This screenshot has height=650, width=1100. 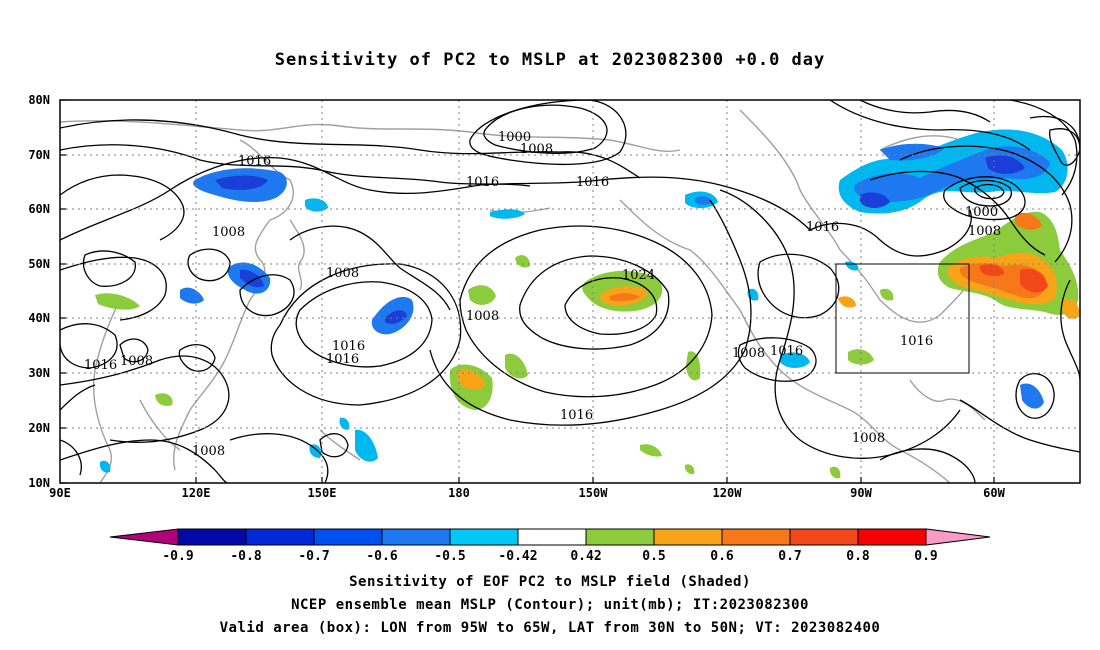 I want to click on lat-label-30n: 30N, so click(x=39, y=373).